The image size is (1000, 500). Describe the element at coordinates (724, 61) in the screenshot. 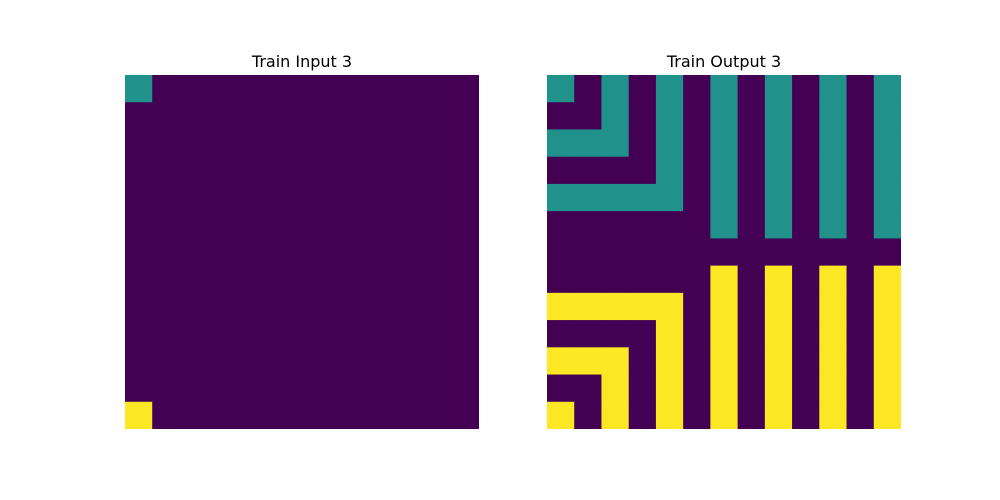

I see `output-panel-title: Train Output 3` at that location.